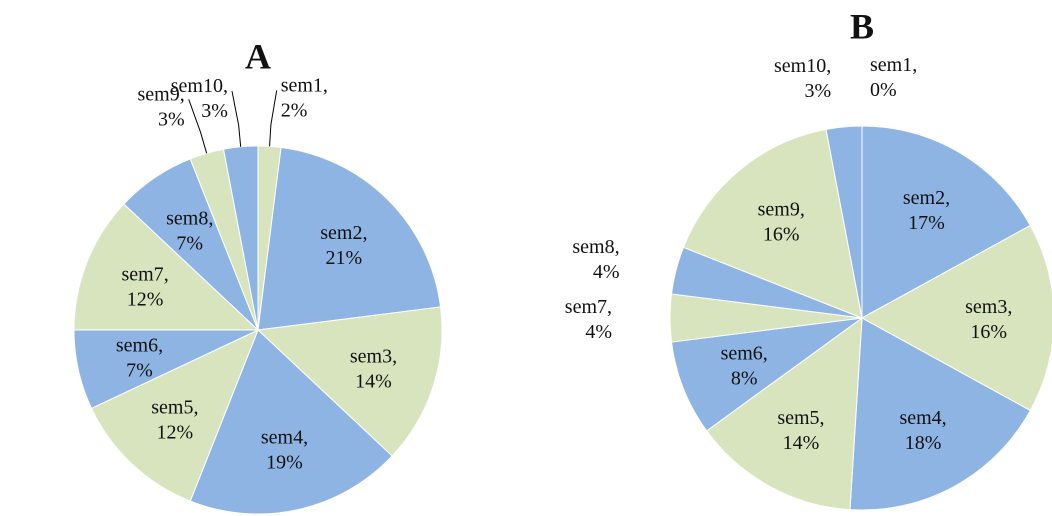 This screenshot has height=516, width=1052. I want to click on value-label: 8%, so click(744, 379).